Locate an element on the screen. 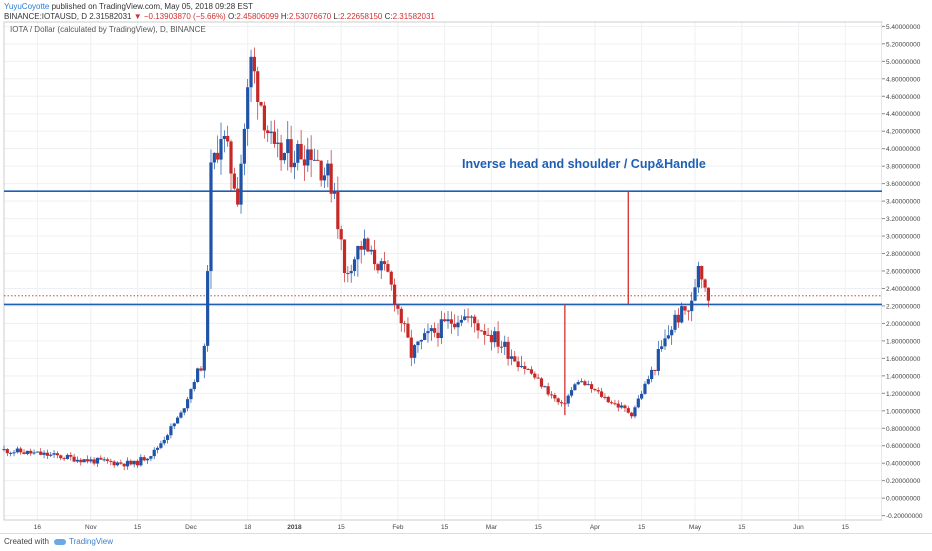  y-tick-label: 2.00000000 is located at coordinates (903, 324).